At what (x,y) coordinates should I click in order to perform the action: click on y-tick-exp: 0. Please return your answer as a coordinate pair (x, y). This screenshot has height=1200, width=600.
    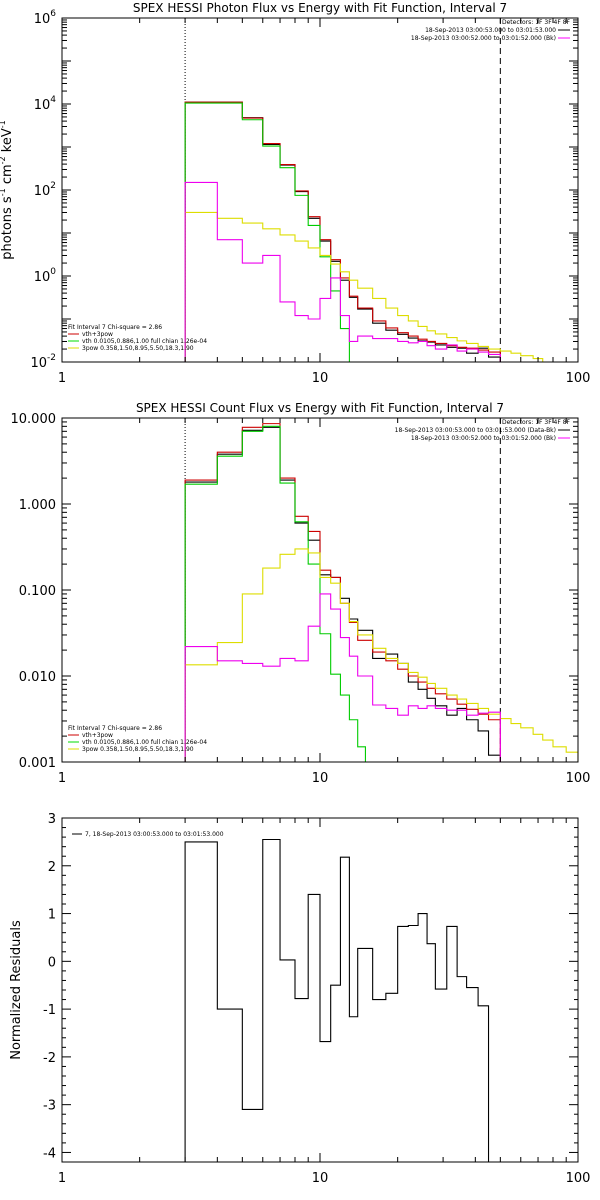
    Looking at the image, I should click on (53, 272).